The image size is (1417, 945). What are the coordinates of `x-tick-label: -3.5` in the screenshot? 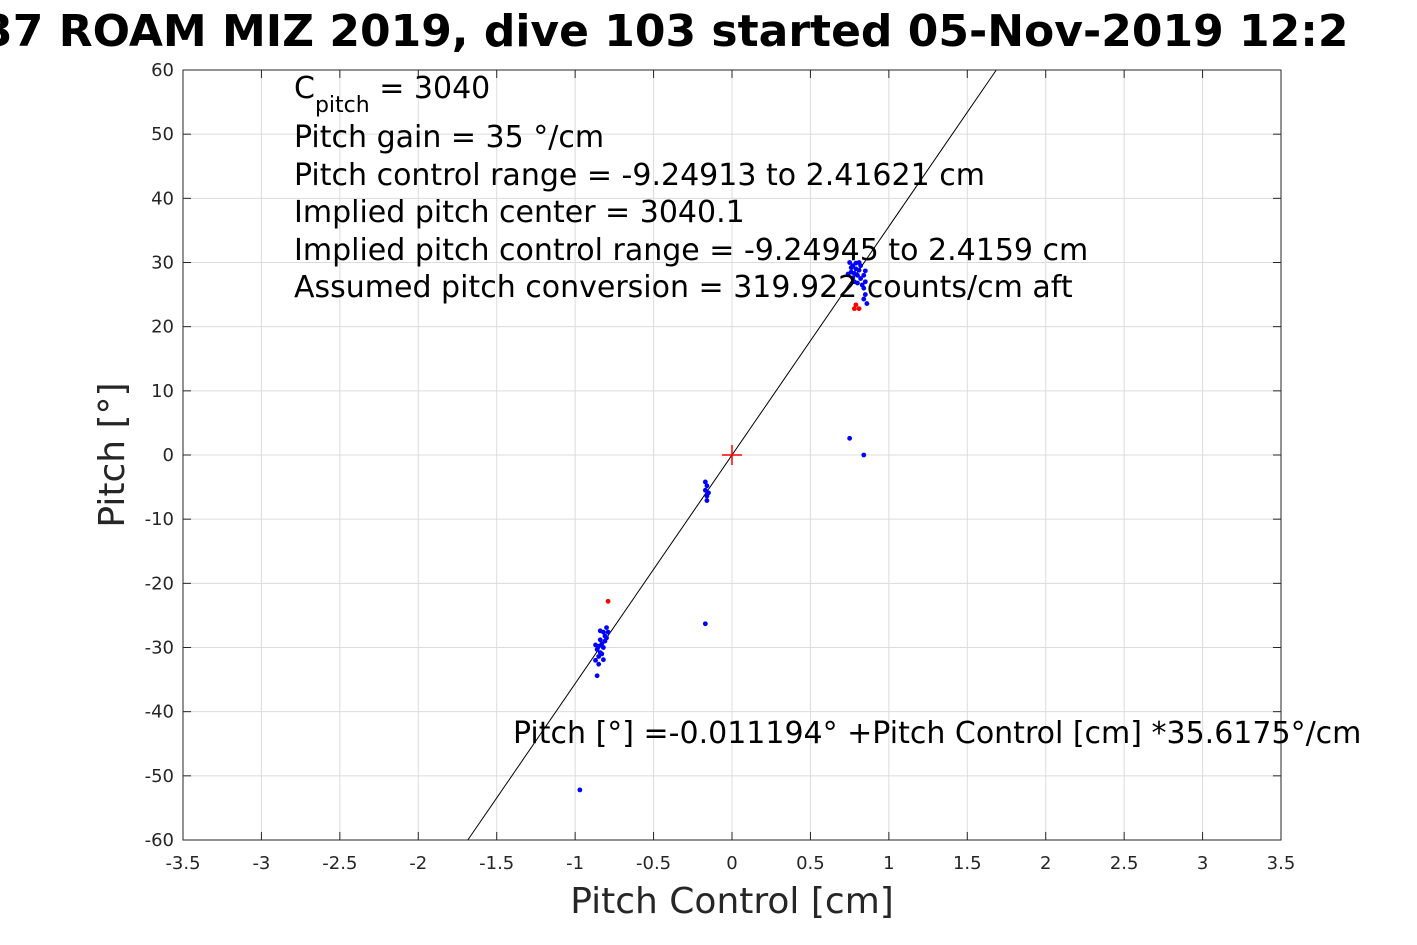 It's located at (182, 863).